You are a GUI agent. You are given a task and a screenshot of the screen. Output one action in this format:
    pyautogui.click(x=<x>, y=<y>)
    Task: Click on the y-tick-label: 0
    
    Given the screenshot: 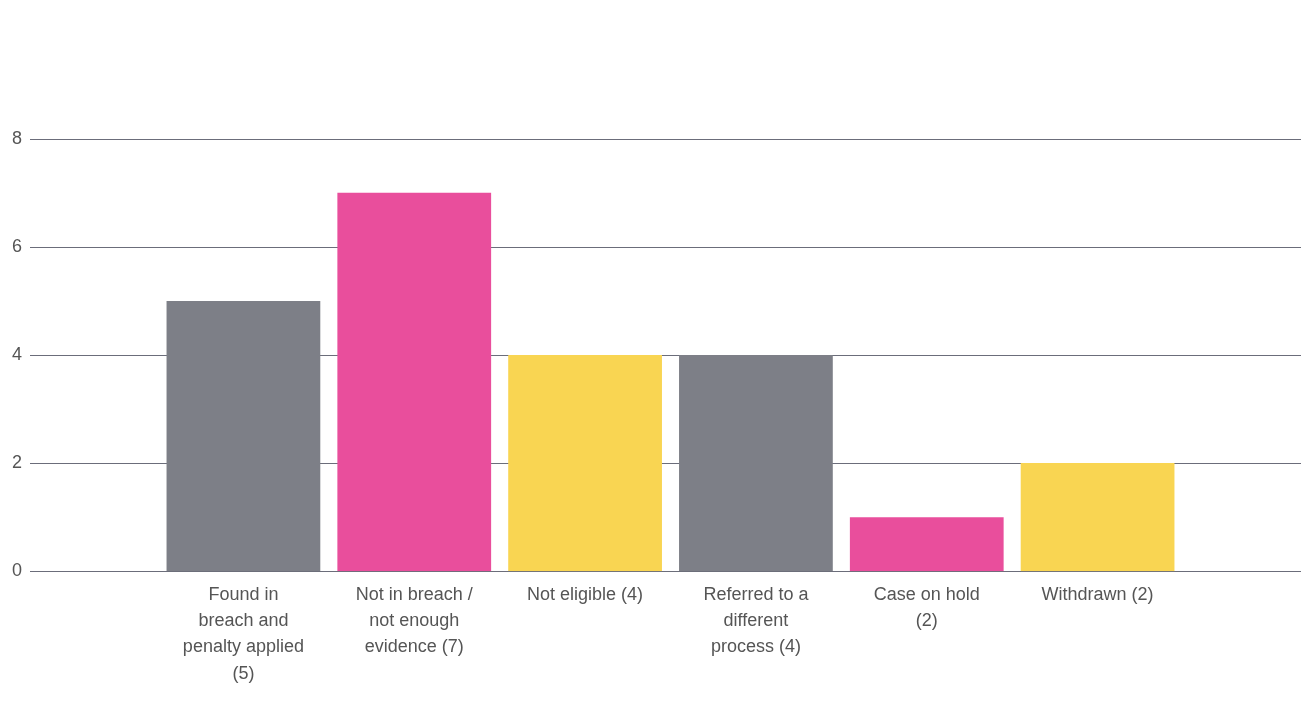 What is the action you would take?
    pyautogui.click(x=16, y=570)
    